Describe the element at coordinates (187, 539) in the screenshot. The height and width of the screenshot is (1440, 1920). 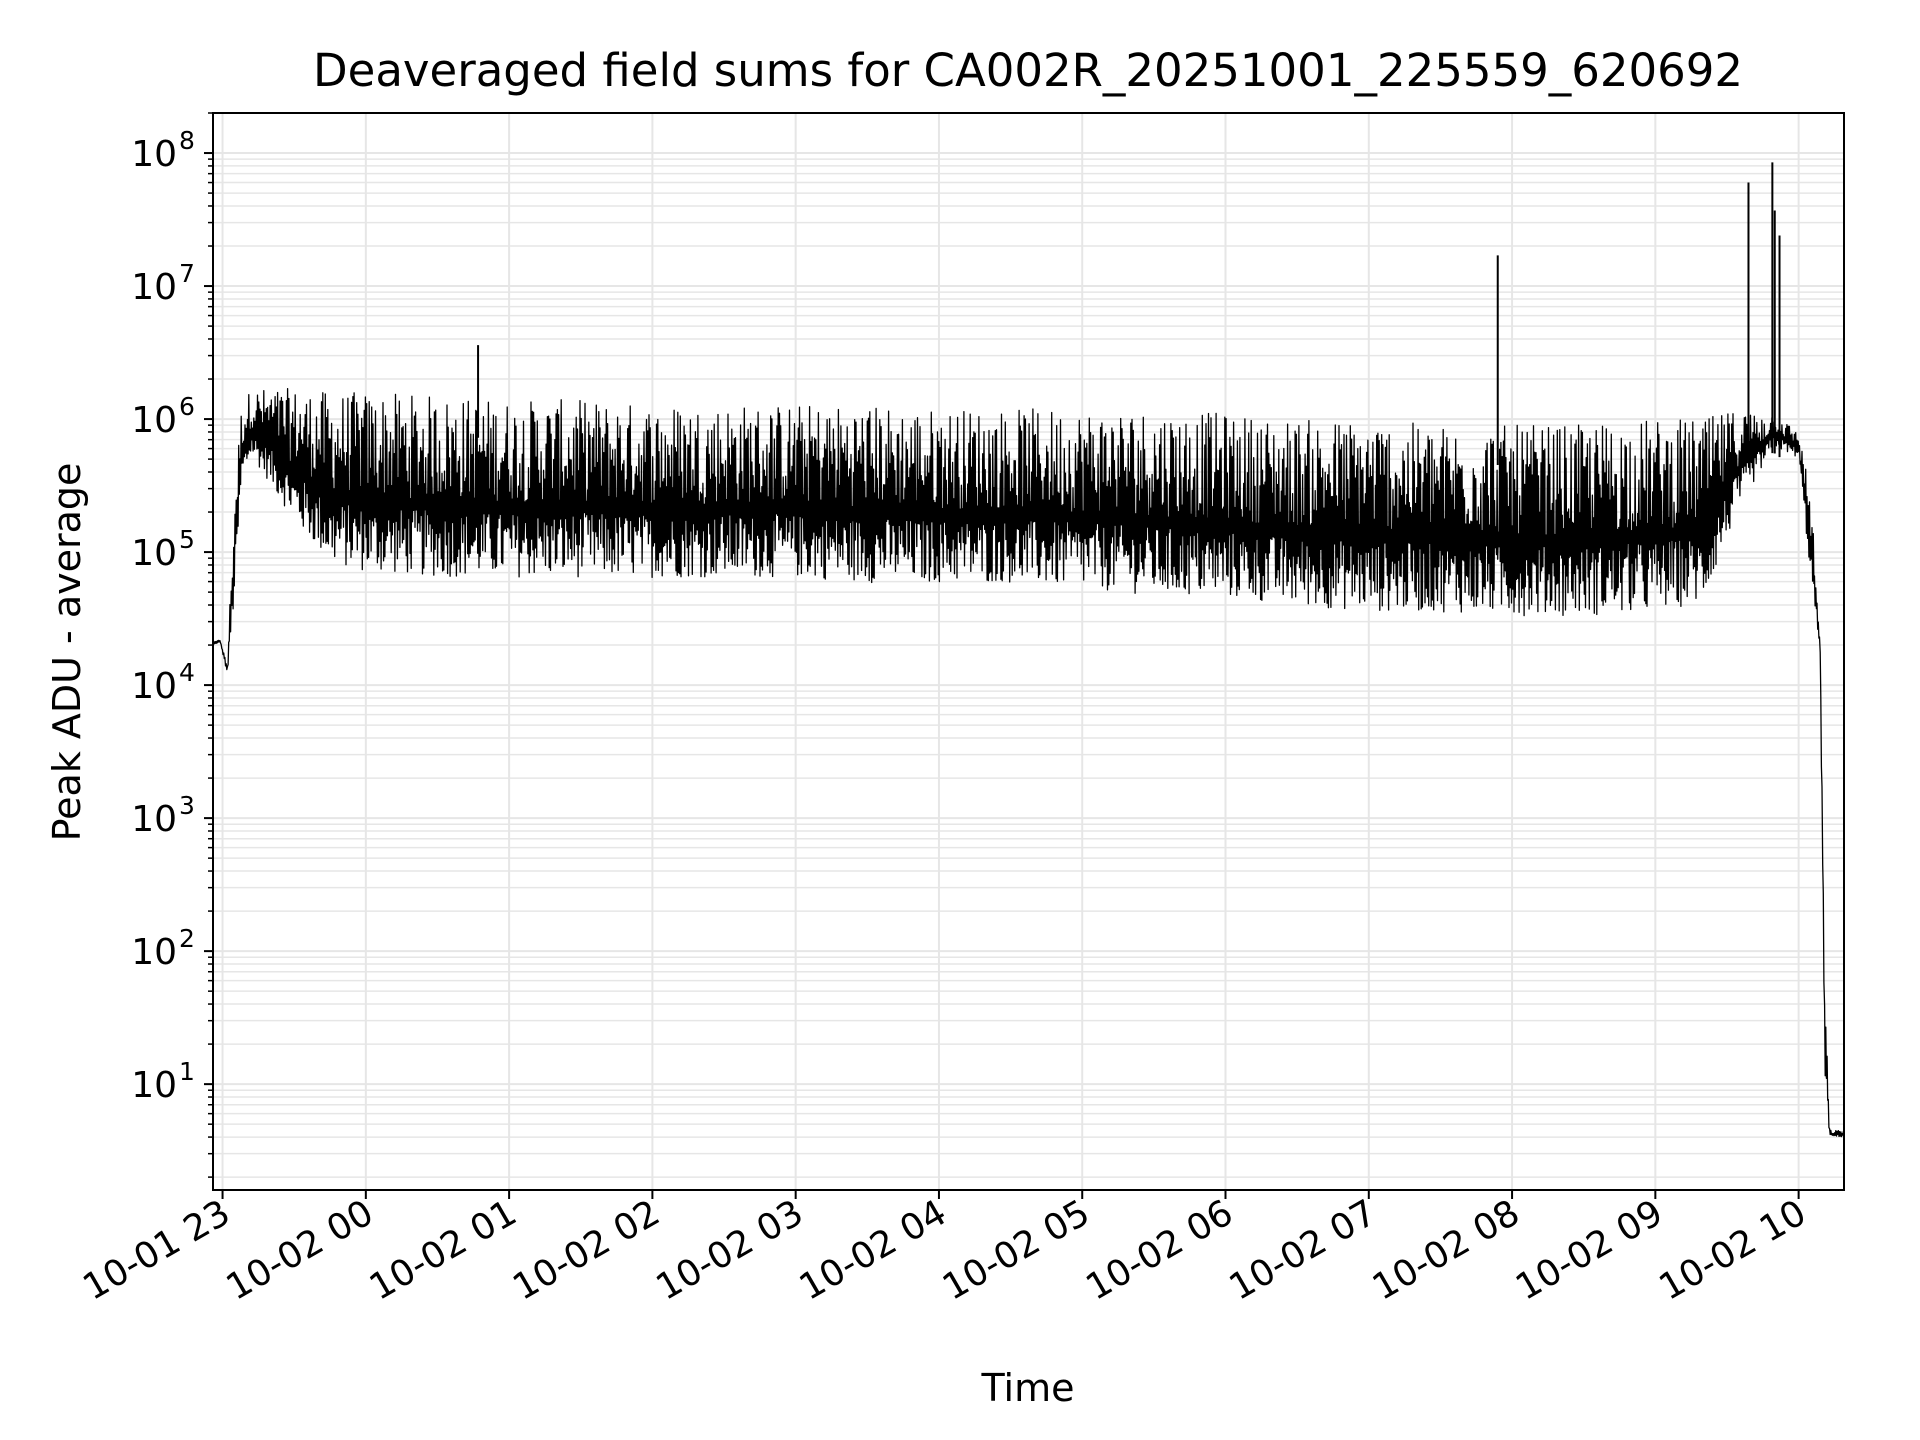
I see `y-tick-exponent: 5` at that location.